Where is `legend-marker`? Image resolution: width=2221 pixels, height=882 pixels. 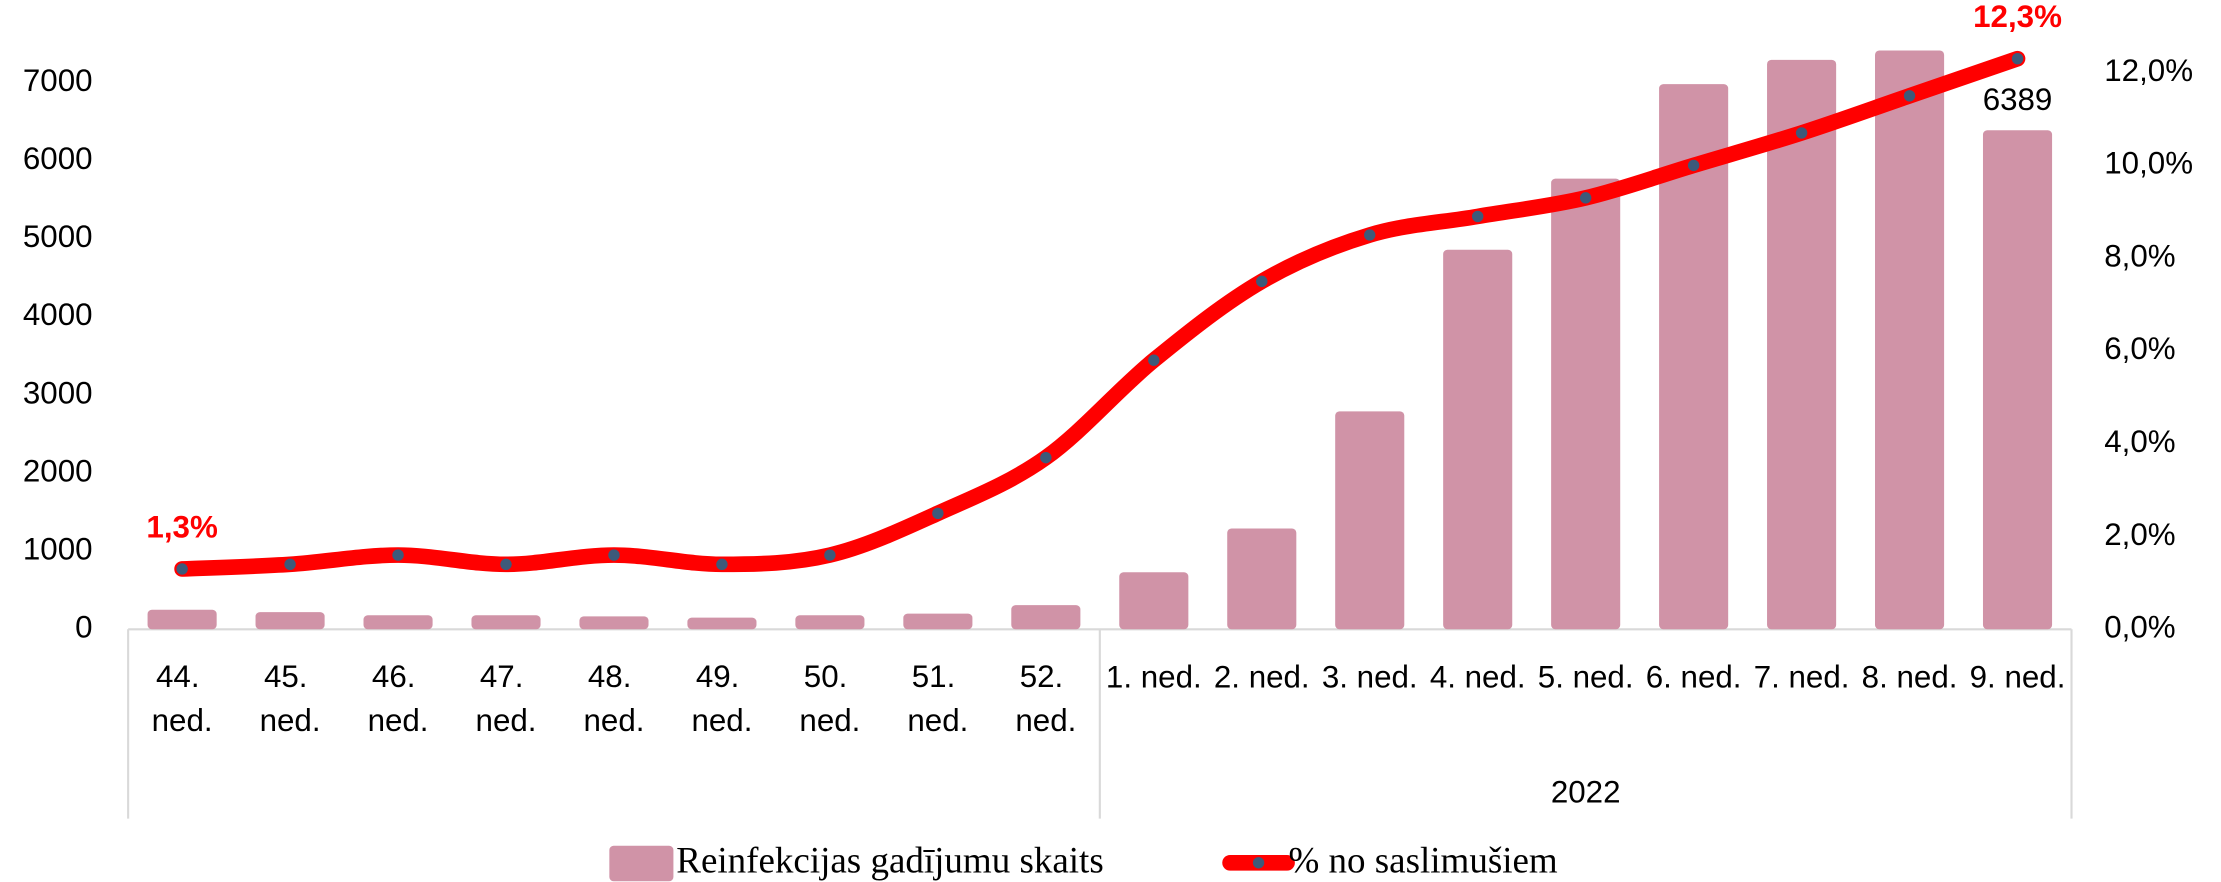
legend-marker is located at coordinates (1258, 863).